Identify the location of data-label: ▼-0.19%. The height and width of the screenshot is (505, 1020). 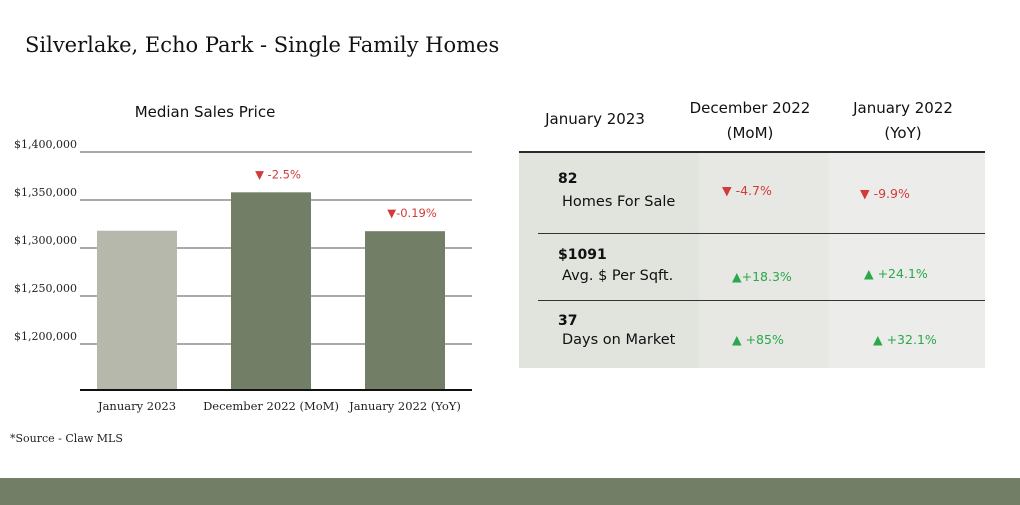
(412, 213).